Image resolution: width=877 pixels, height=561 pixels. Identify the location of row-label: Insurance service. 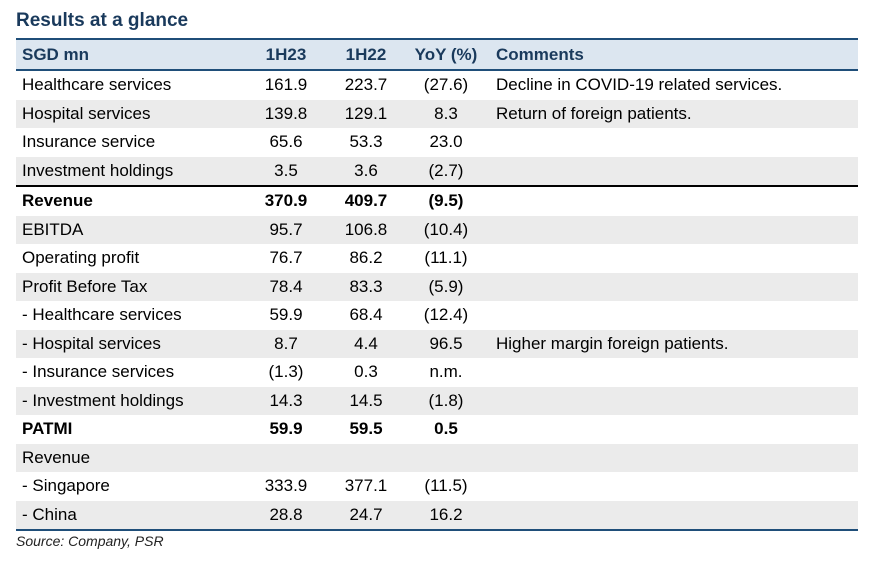
(89, 142).